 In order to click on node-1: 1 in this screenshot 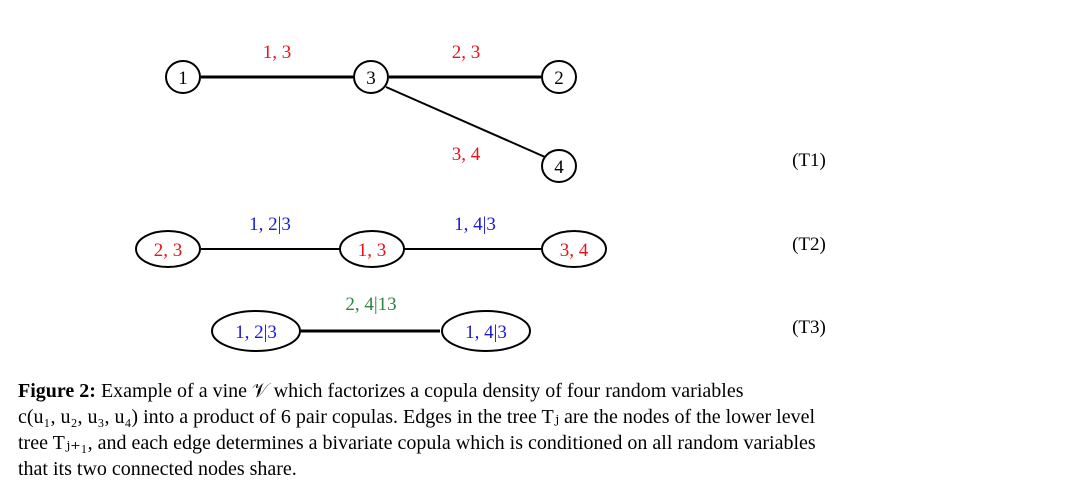, I will do `click(183, 77)`.